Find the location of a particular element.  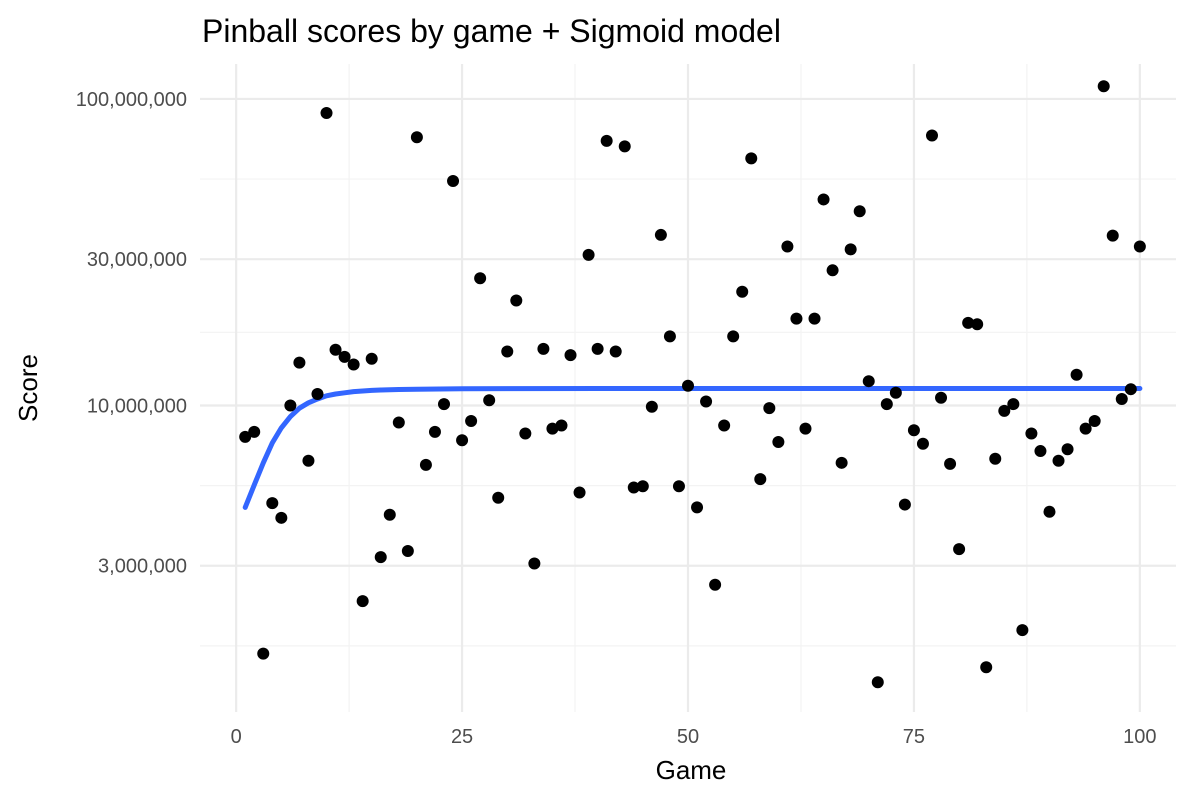

fit-layer is located at coordinates (692, 448).